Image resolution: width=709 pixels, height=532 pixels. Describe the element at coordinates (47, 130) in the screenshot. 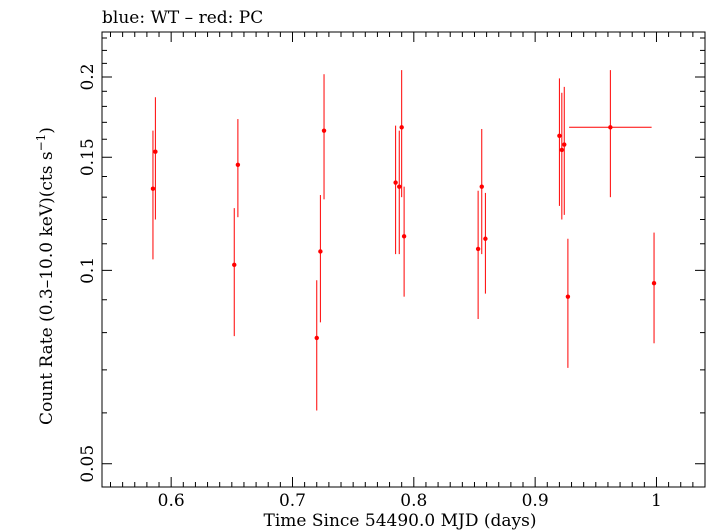

I see `y-axis-label-close: )` at that location.